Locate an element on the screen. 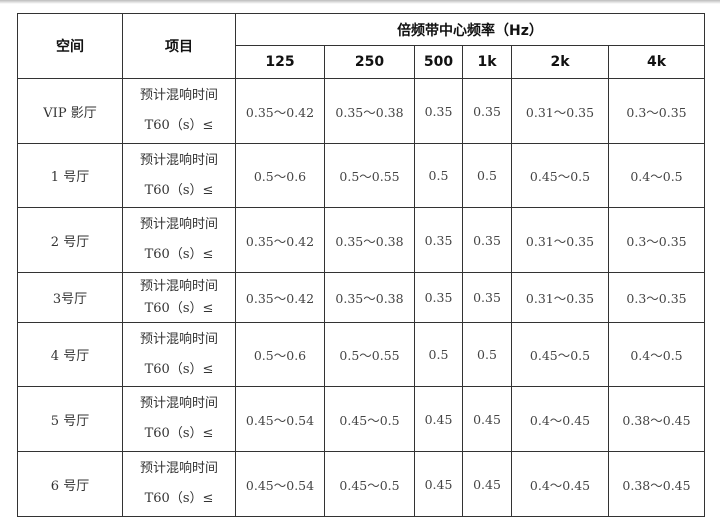  space-cell: 3号厅 is located at coordinates (70, 297).